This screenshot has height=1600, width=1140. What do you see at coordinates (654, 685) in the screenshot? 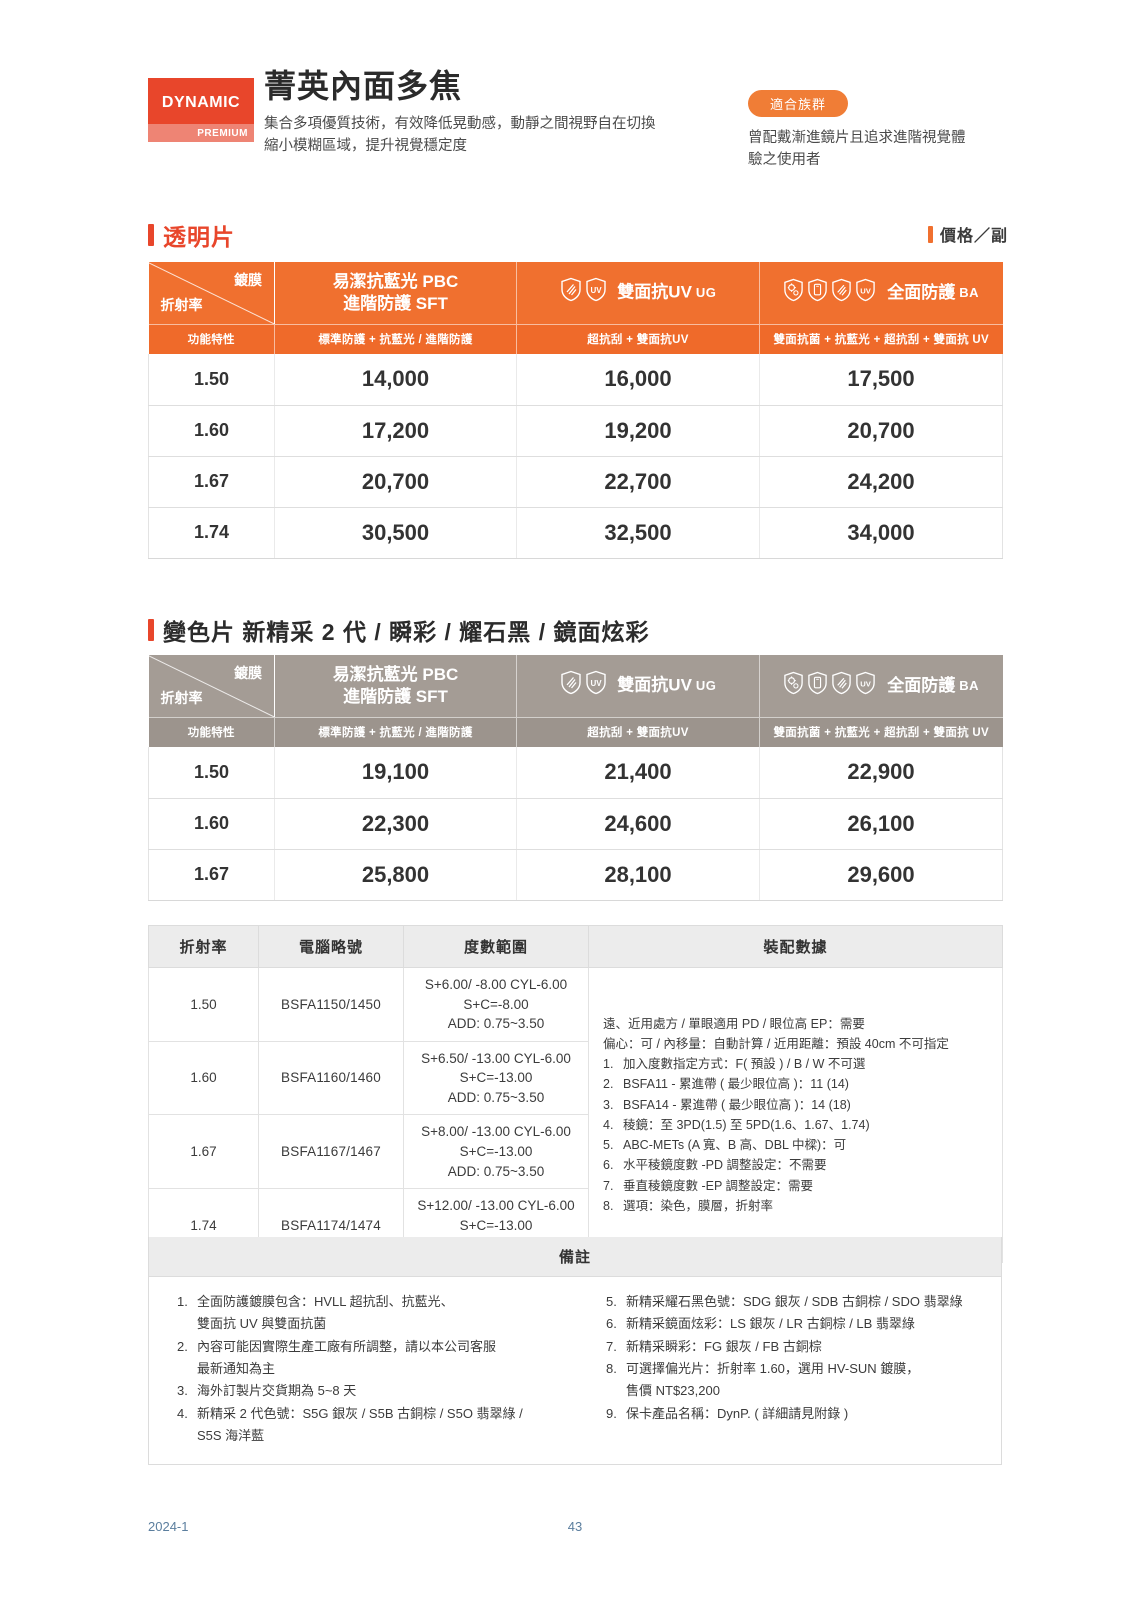
I see `ug-title-2: 雙面抗UV` at bounding box center [654, 685].